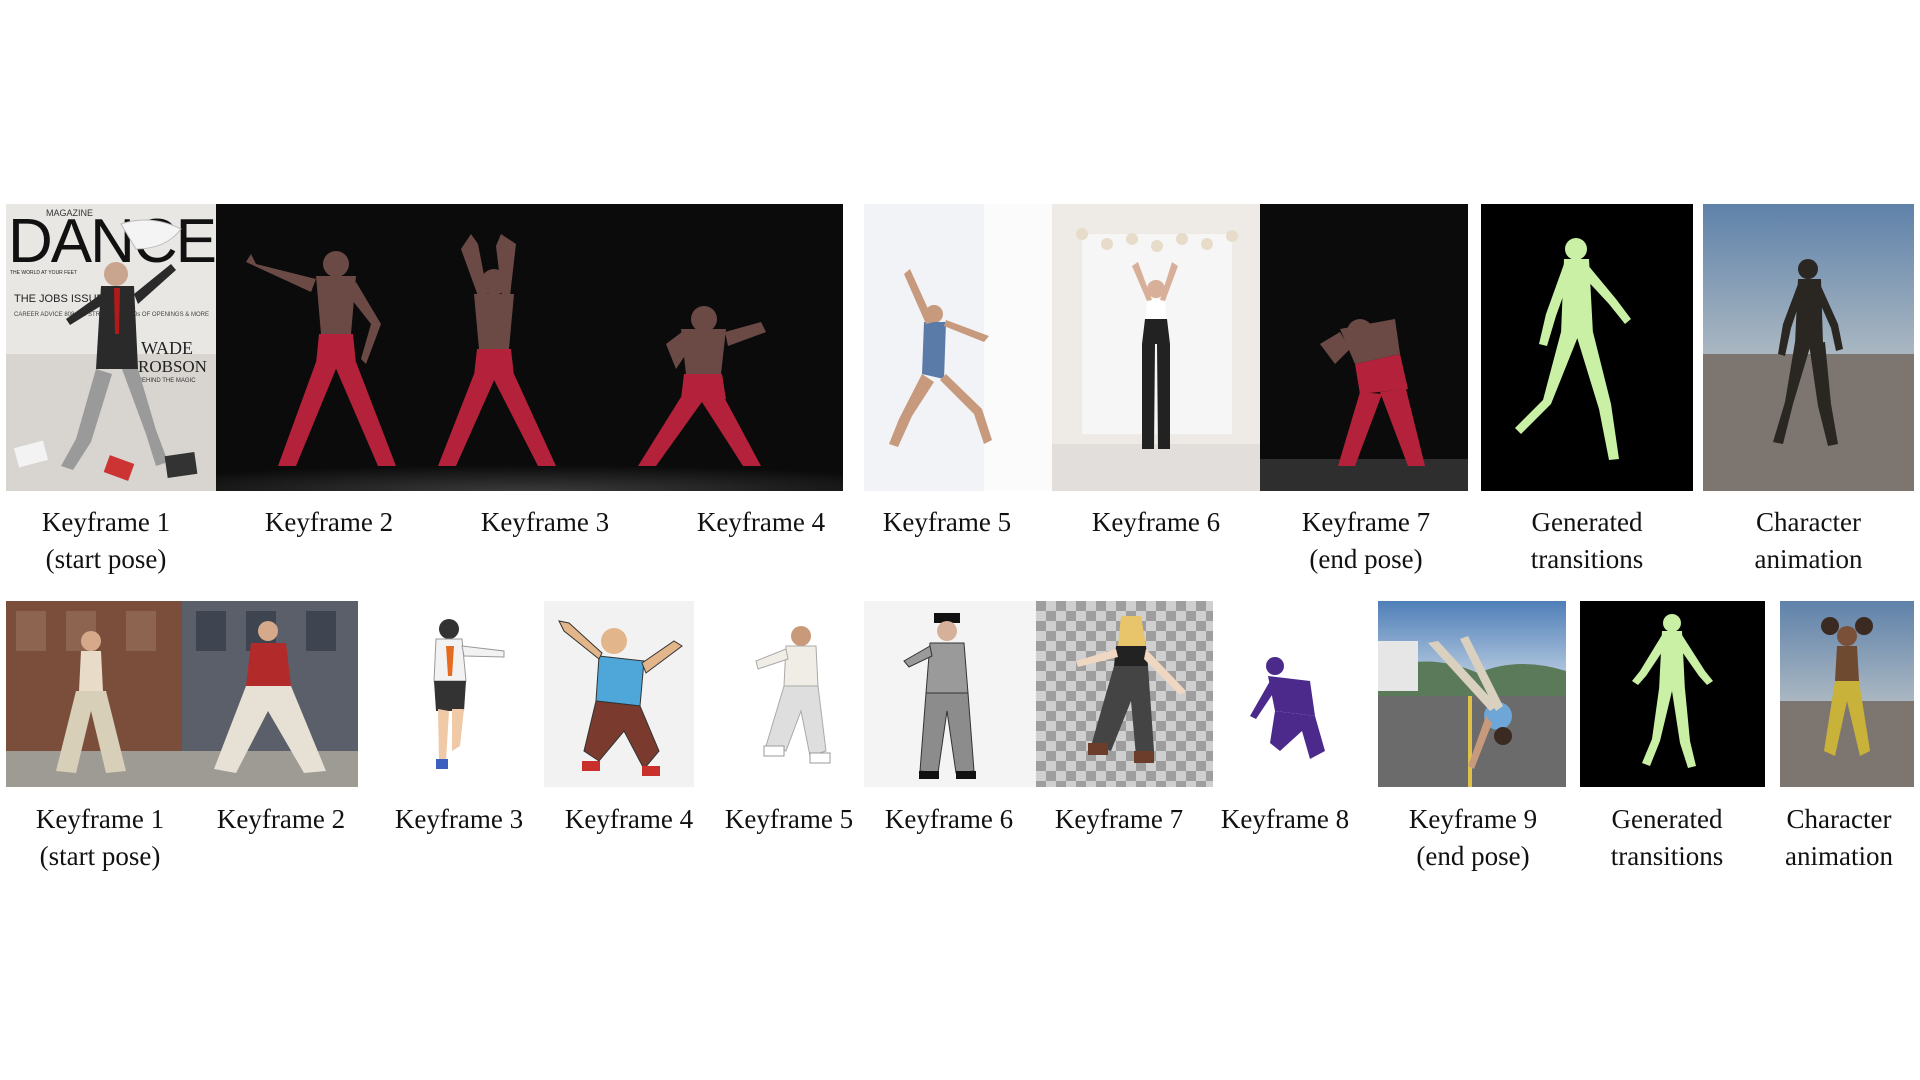 The width and height of the screenshot is (1920, 1080). Describe the element at coordinates (167, 381) in the screenshot. I see `magazine-name-sub: BEHIND THE MAGIC` at that location.